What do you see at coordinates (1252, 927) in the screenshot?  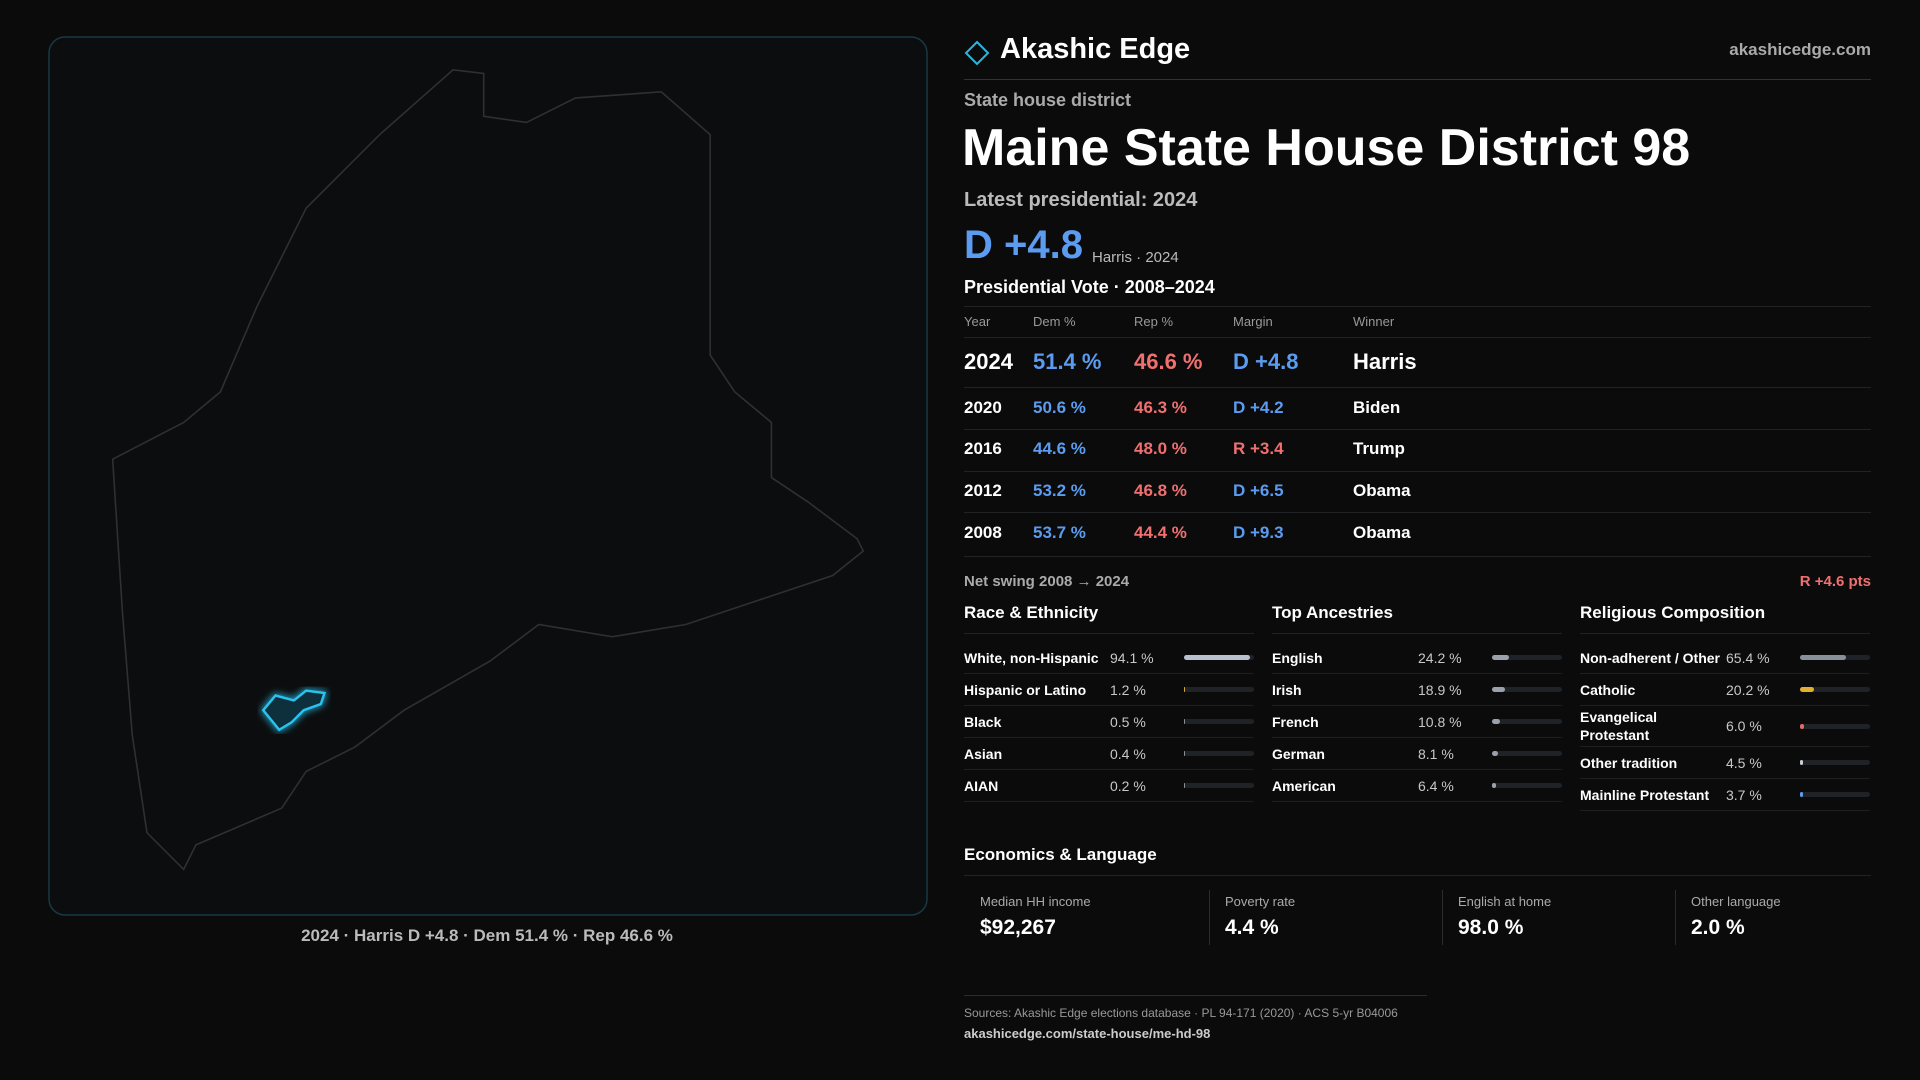 I see `econ-value: 4.4 %` at bounding box center [1252, 927].